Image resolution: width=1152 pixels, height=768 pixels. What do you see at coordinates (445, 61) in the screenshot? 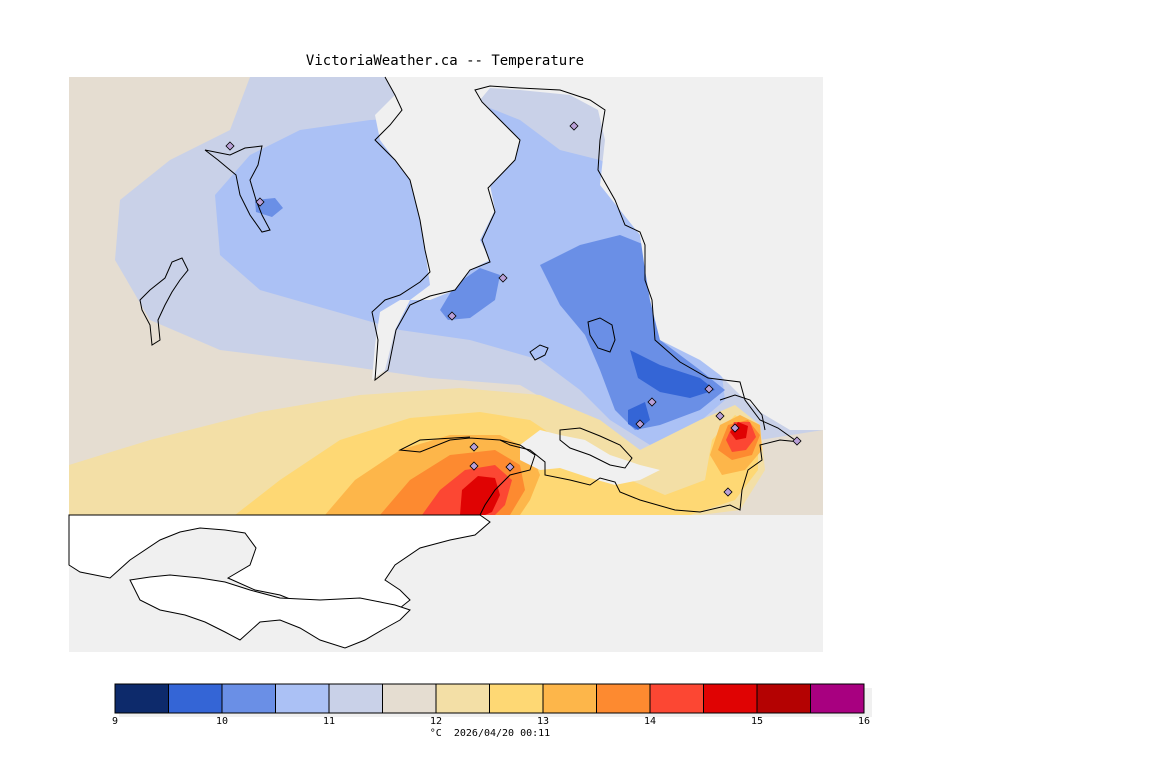
I see `chart-title: VictoriaWeather.ca -- Temperature` at bounding box center [445, 61].